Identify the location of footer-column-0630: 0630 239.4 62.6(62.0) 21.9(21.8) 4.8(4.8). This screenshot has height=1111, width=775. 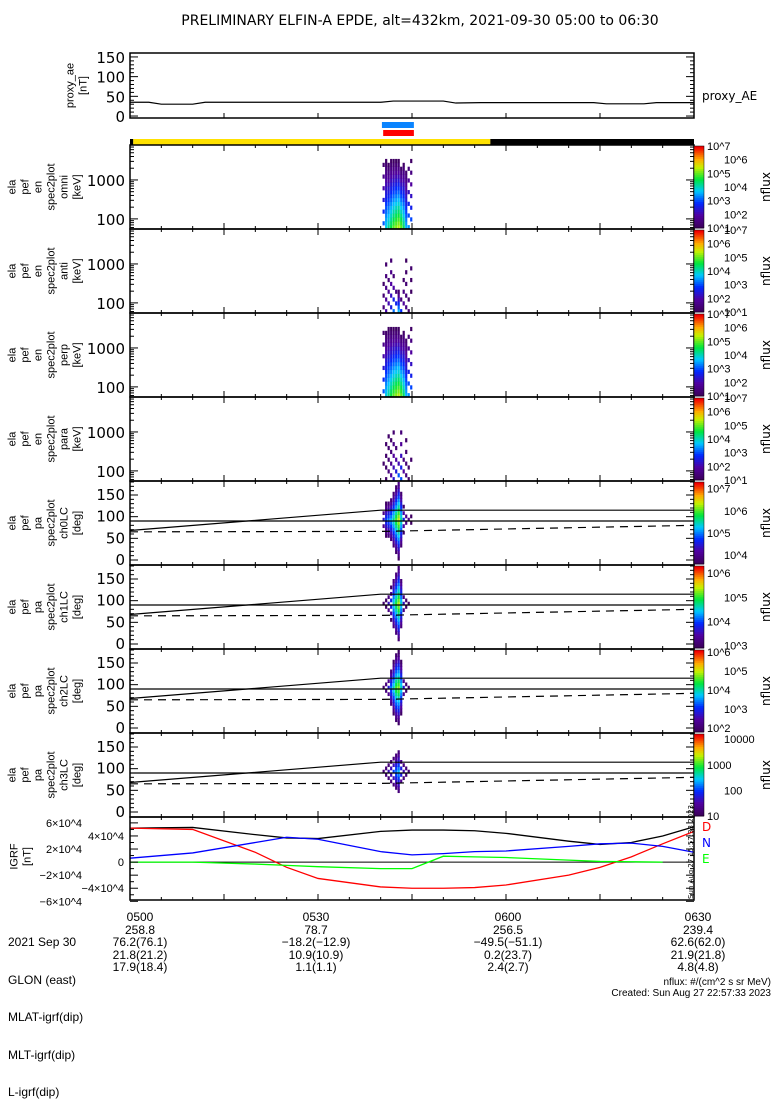
(698, 942).